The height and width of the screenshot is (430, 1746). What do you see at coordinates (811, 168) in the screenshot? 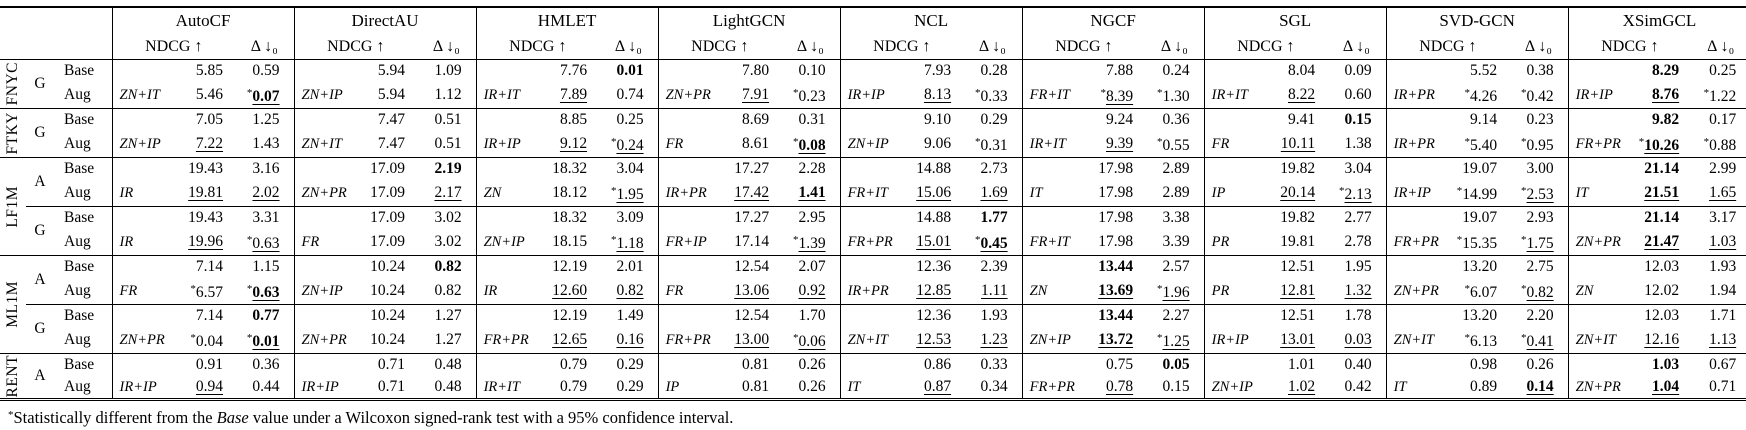
I see `delta-value: 2.28` at bounding box center [811, 168].